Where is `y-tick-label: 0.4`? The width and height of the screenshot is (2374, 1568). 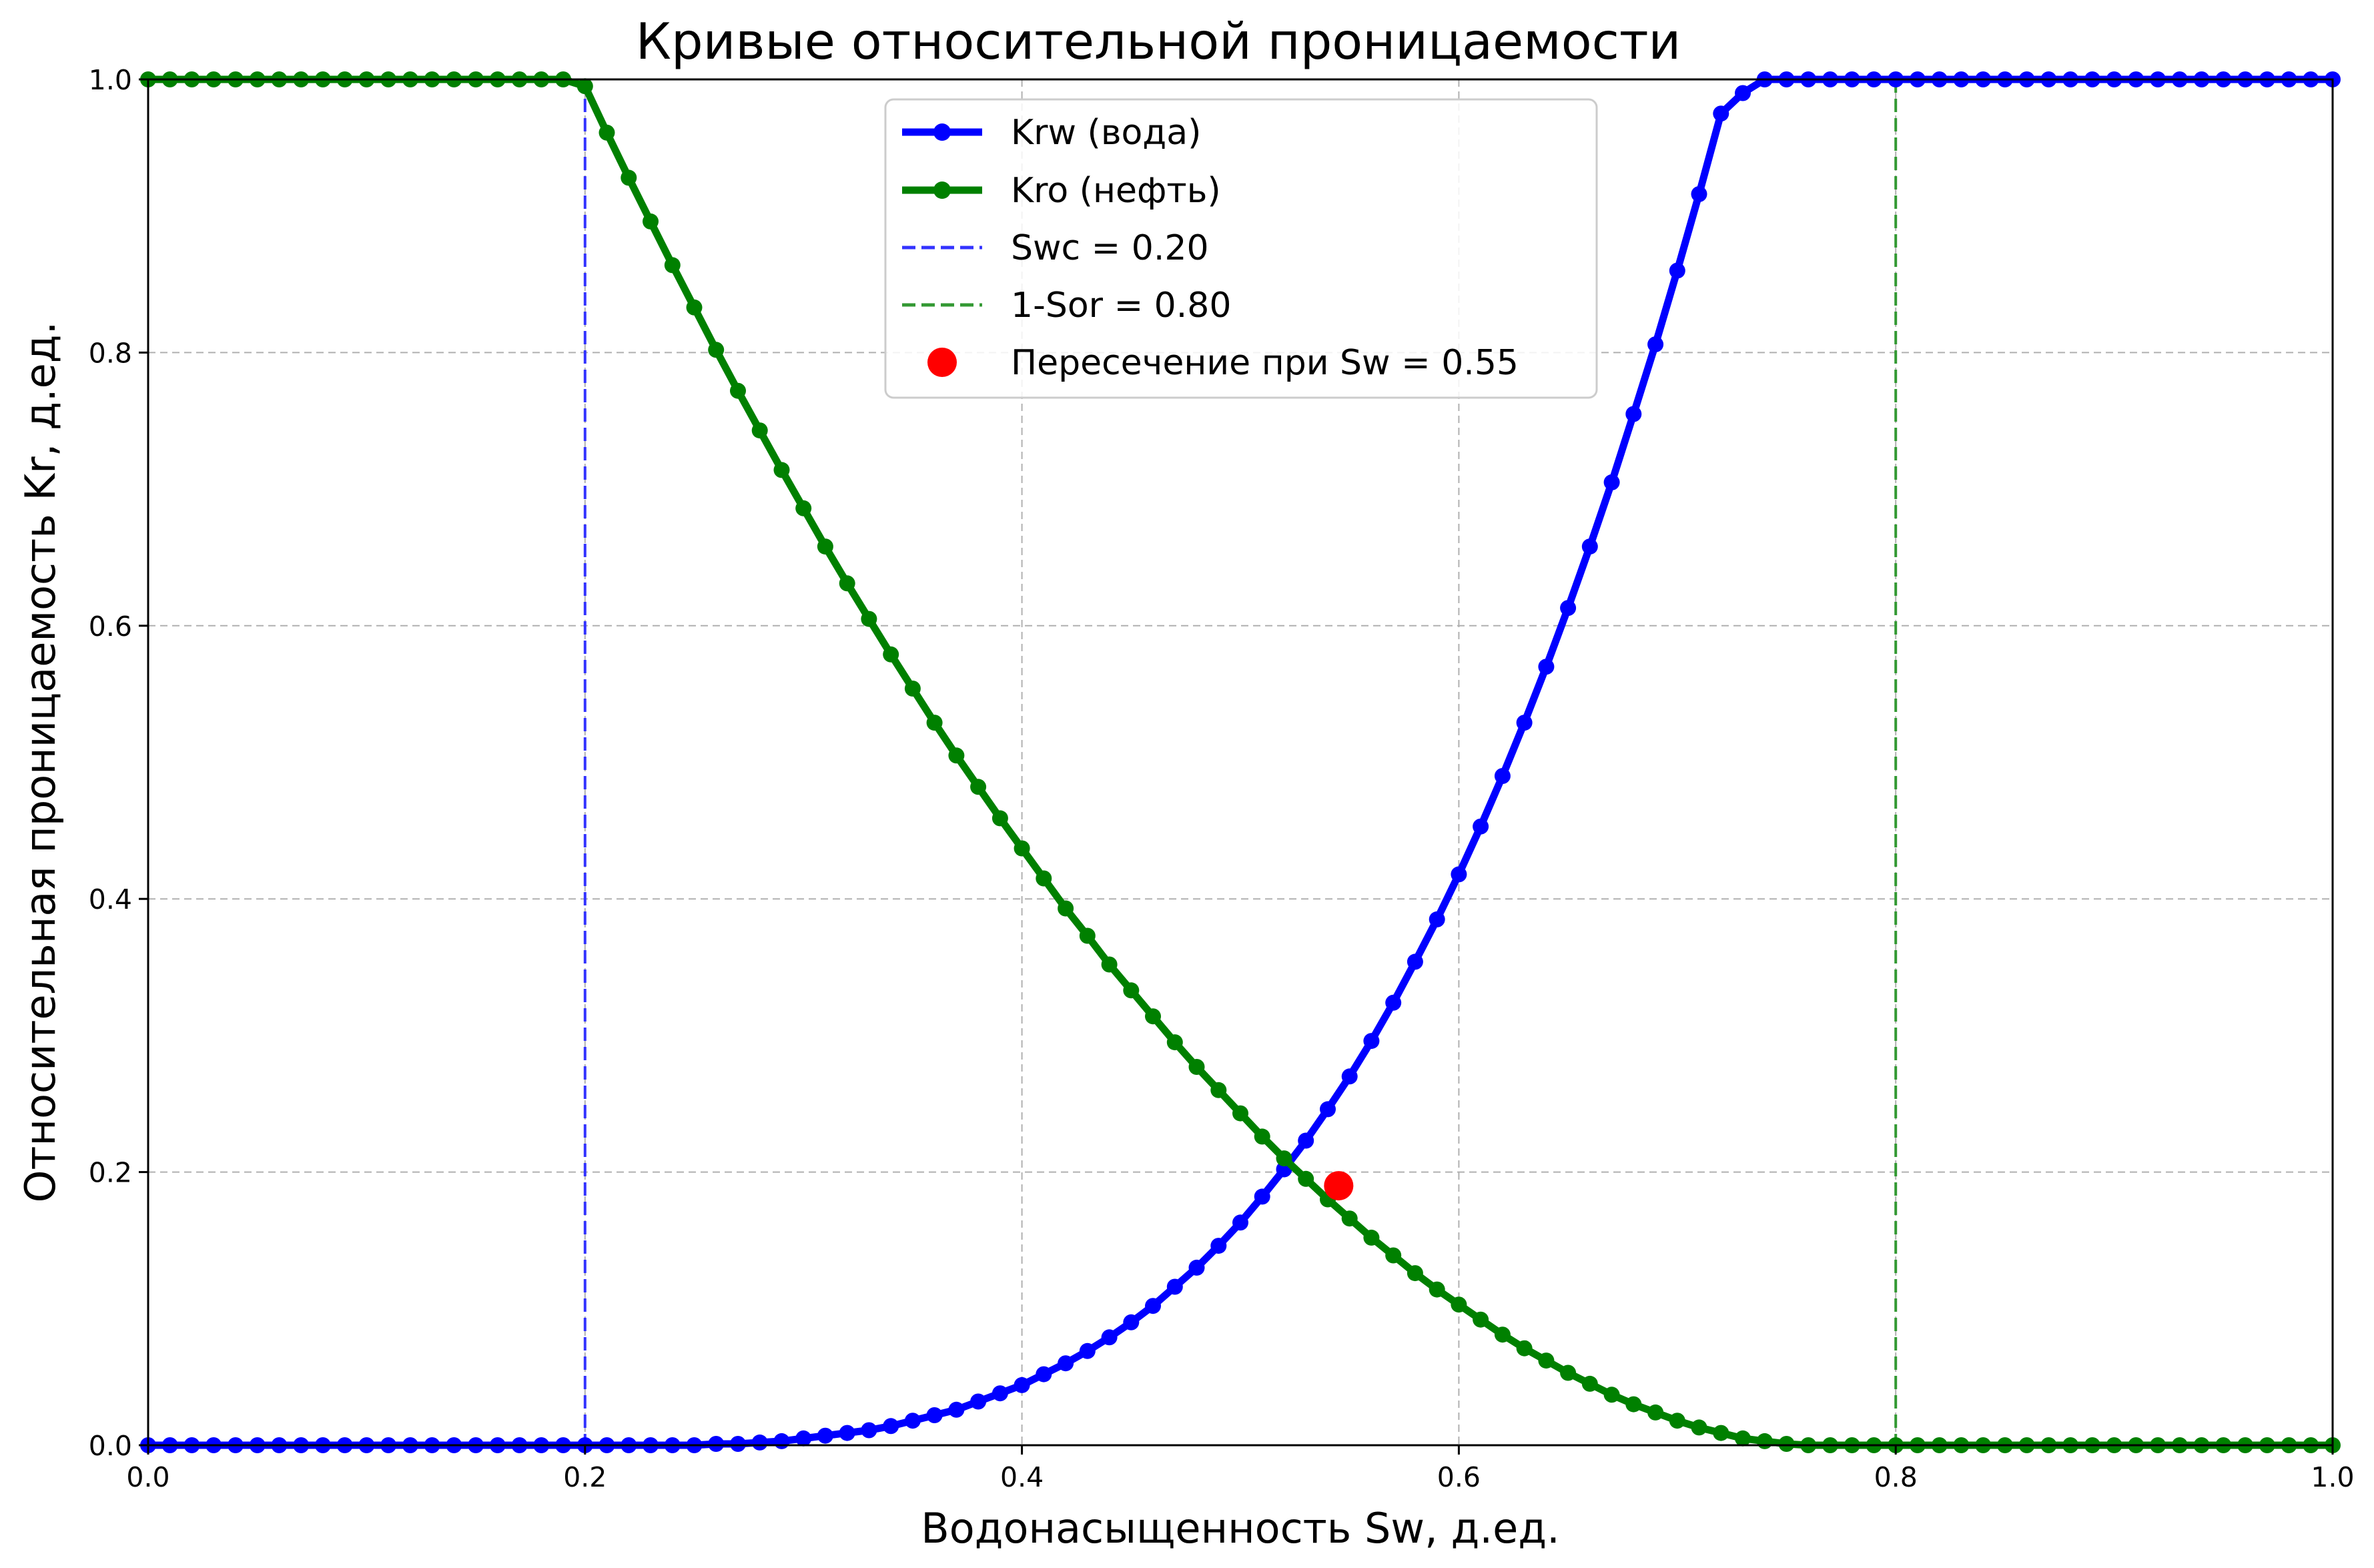 y-tick-label: 0.4 is located at coordinates (110, 899).